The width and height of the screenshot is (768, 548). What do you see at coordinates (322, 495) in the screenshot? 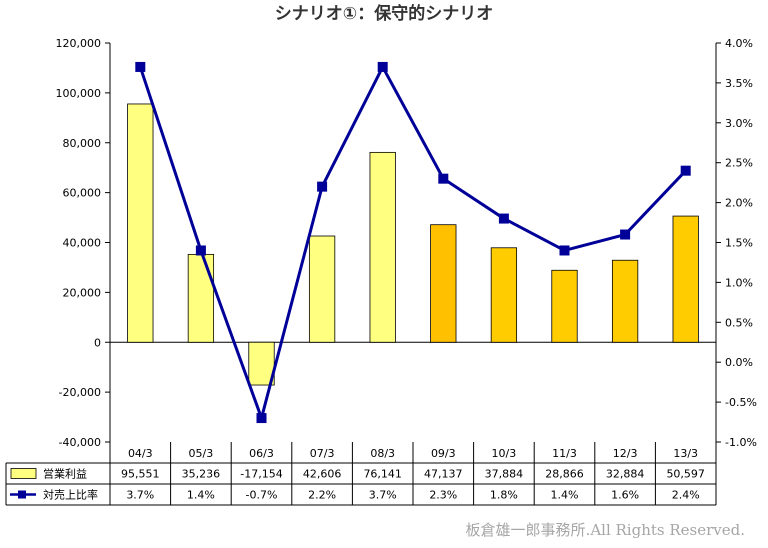
I see `table-cell-ratio: 2.2%` at bounding box center [322, 495].